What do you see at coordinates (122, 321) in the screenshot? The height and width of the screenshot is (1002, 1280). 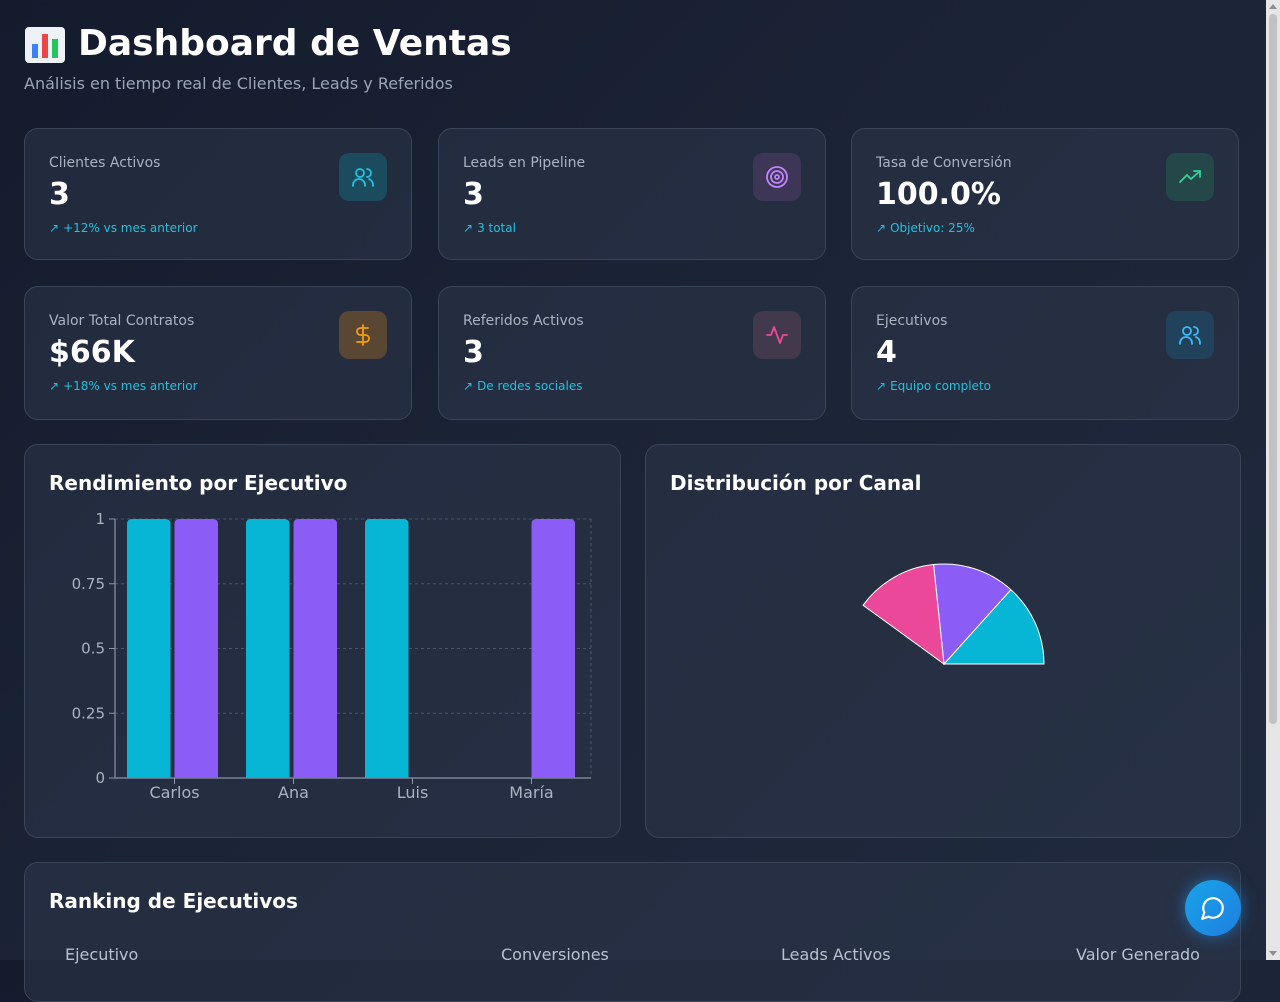 I see `stat-label: Valor Total Contratos` at bounding box center [122, 321].